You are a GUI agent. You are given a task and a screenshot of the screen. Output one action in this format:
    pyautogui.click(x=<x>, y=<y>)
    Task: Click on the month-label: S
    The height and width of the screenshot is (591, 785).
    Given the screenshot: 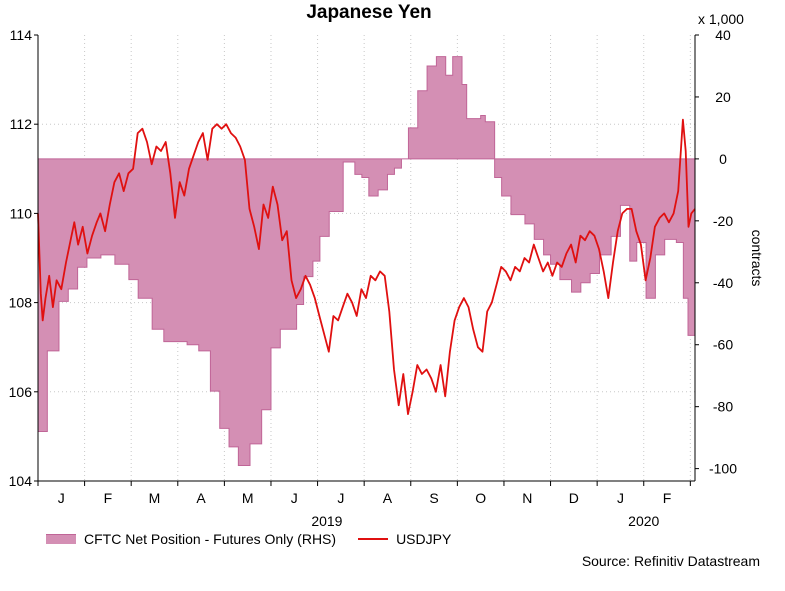 What is the action you would take?
    pyautogui.click(x=433, y=498)
    